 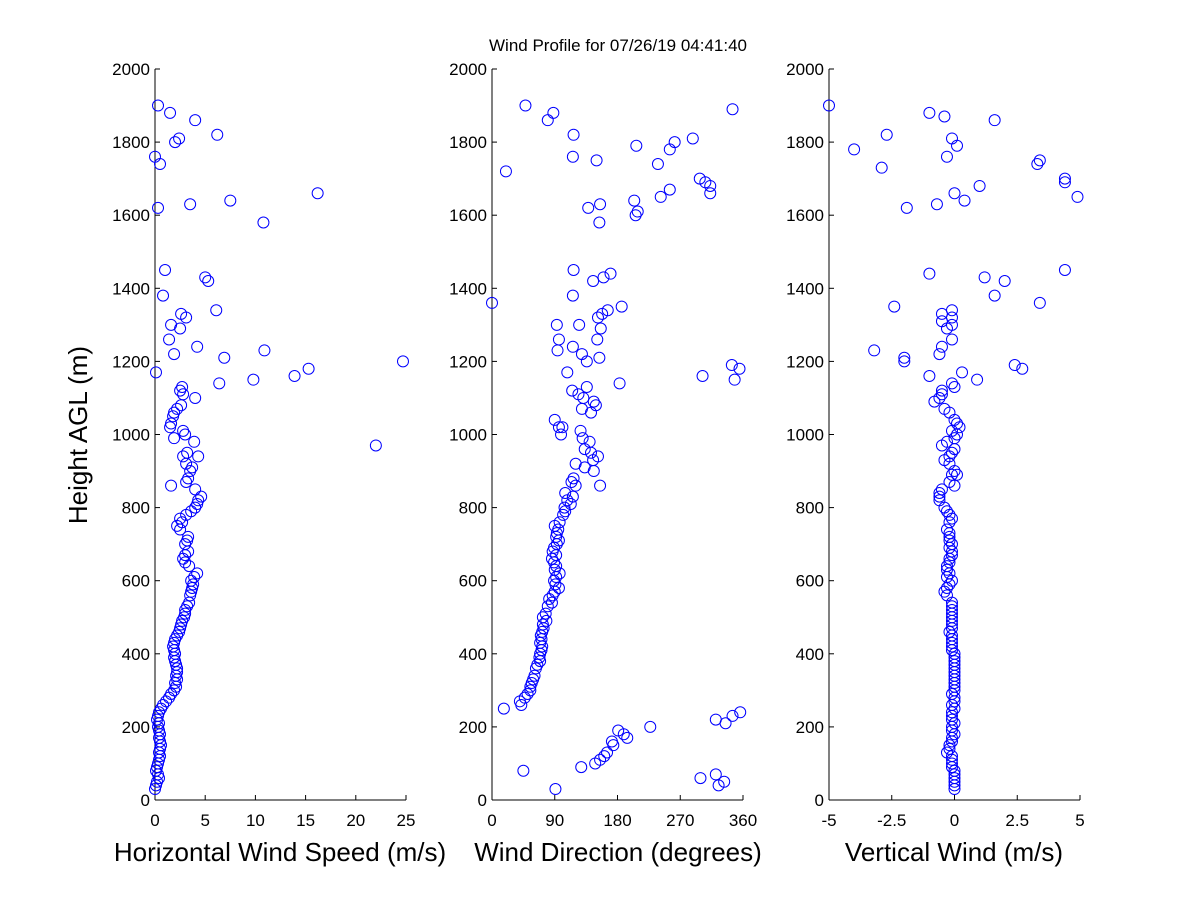 I want to click on x-tick-label: -5, so click(x=828, y=820).